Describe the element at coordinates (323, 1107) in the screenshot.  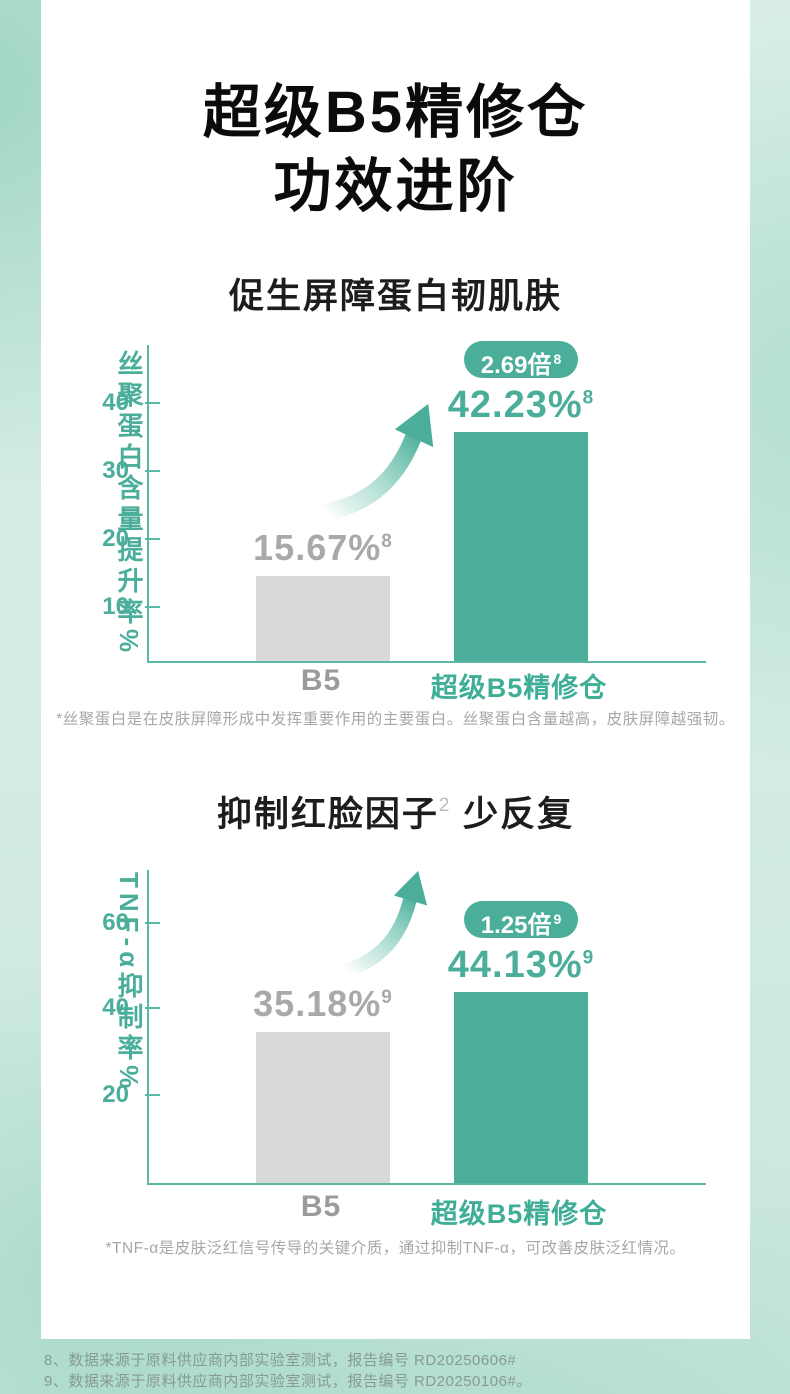
I see `bar-b5-tnf` at that location.